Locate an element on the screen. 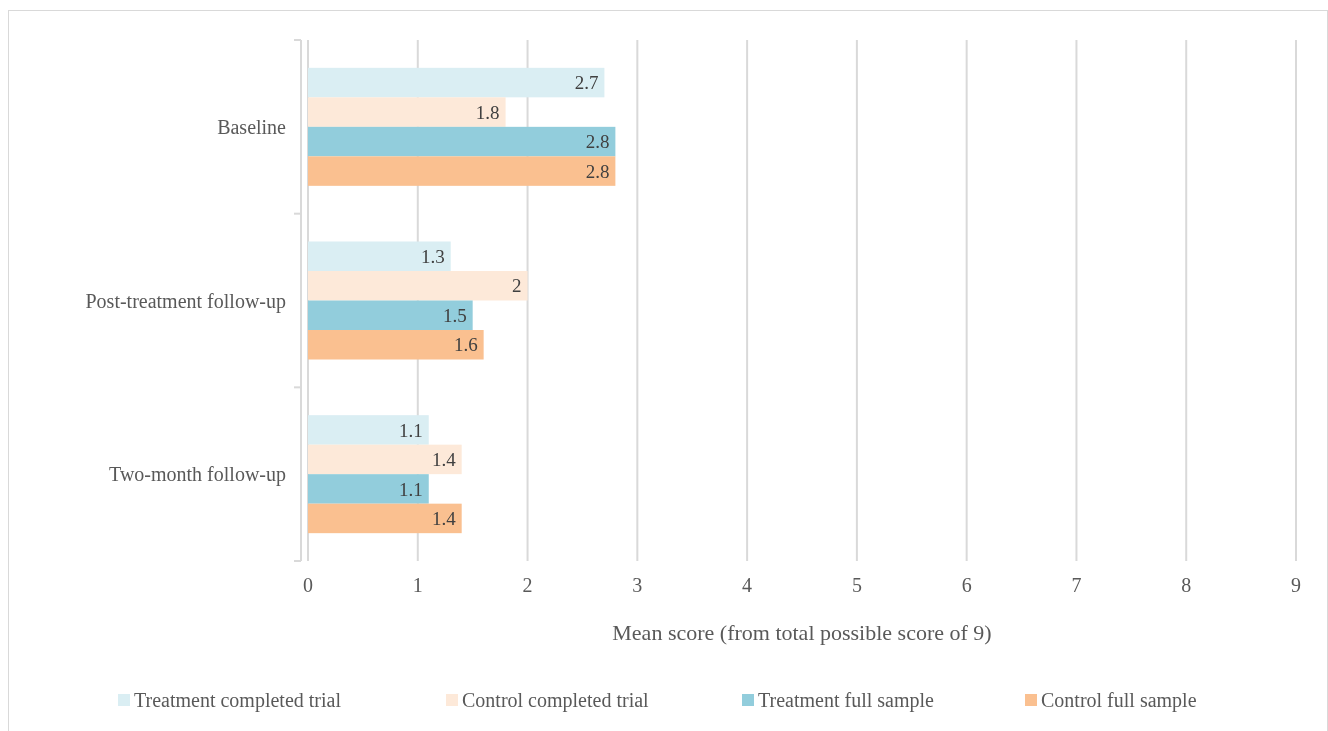  x-tick-label: 9 is located at coordinates (1296, 585).